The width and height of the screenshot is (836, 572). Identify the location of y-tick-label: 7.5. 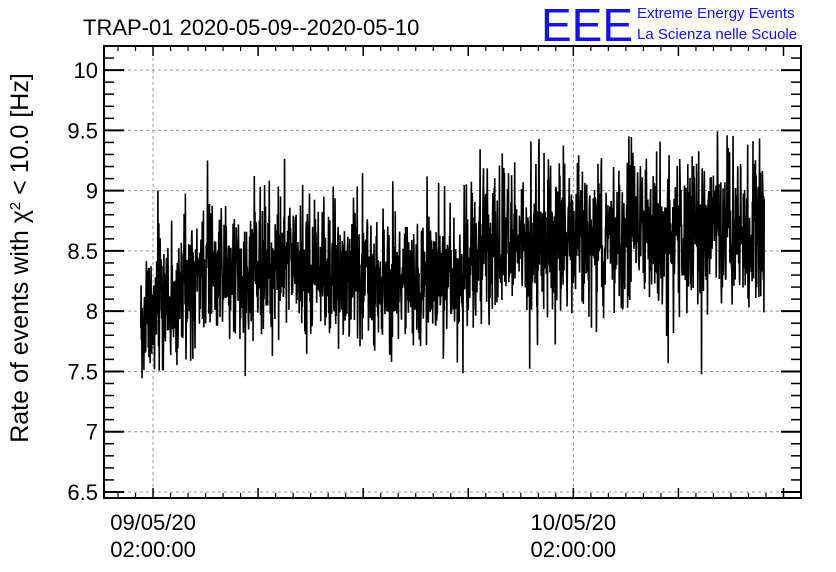
(82, 371).